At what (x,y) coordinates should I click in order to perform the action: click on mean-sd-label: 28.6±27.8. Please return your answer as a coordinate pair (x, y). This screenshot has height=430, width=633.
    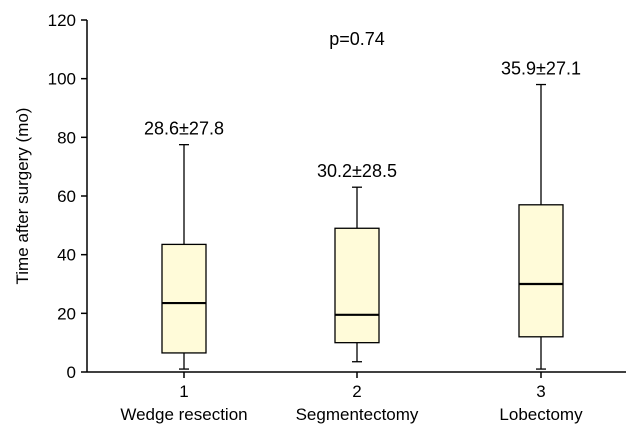
    Looking at the image, I should click on (184, 129).